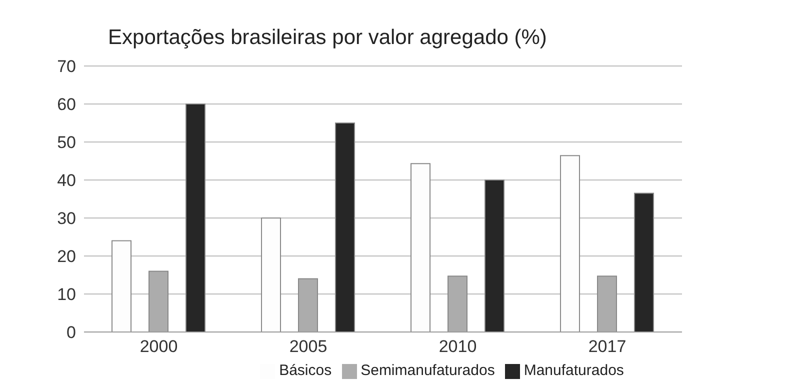  I want to click on series-label: Básicos, so click(305, 370).